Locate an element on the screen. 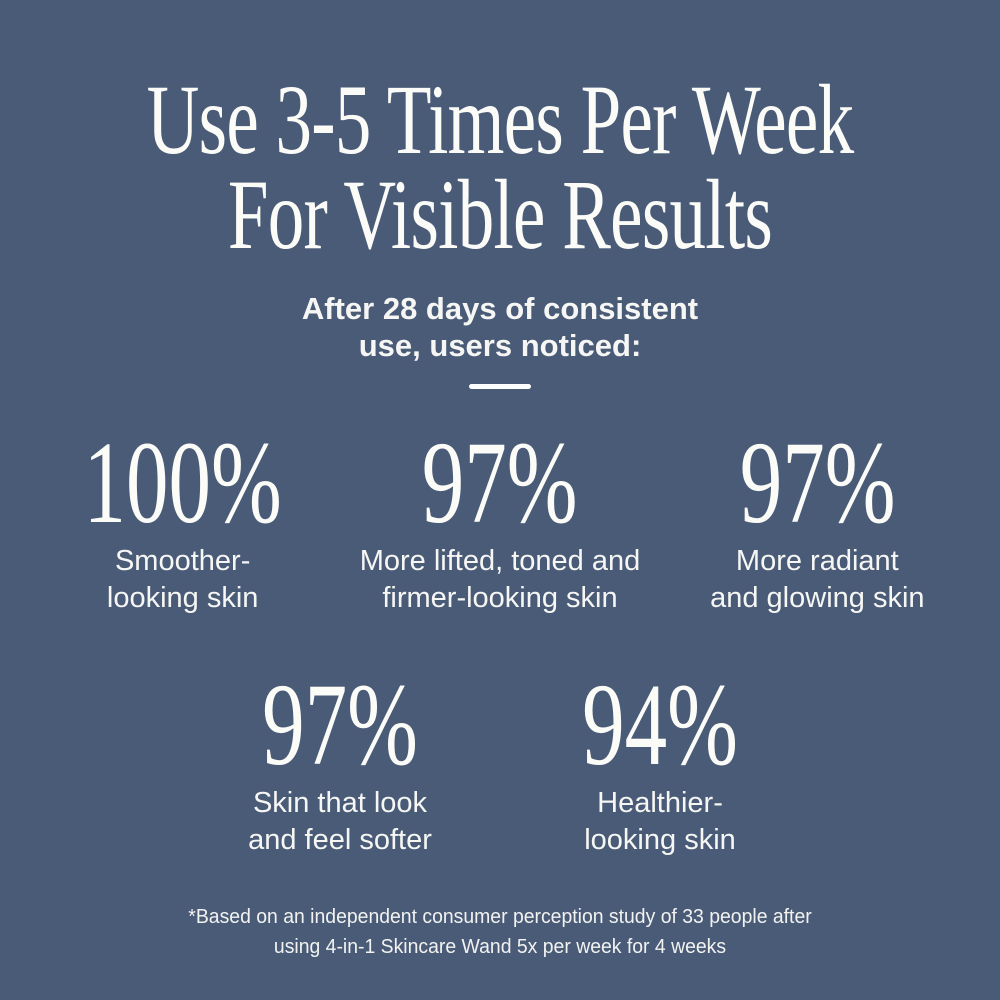  stat-radiant-glowing-skin: 97% More radiant and glowing skin is located at coordinates (817, 517).